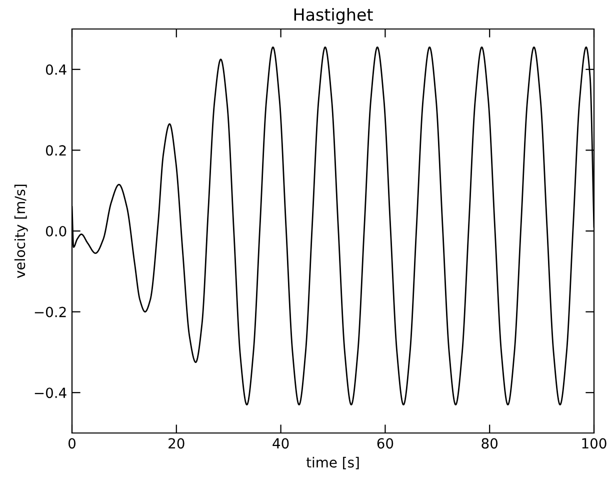  I want to click on x-tick-label: 80, so click(490, 443).